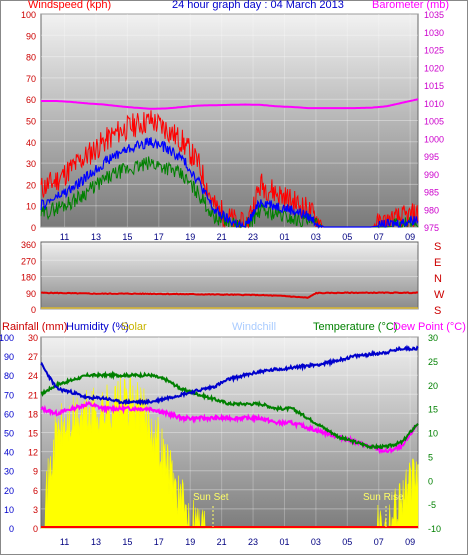 Image resolution: width=468 pixels, height=555 pixels. I want to click on rainfall-tick-label: 27, so click(33, 357).